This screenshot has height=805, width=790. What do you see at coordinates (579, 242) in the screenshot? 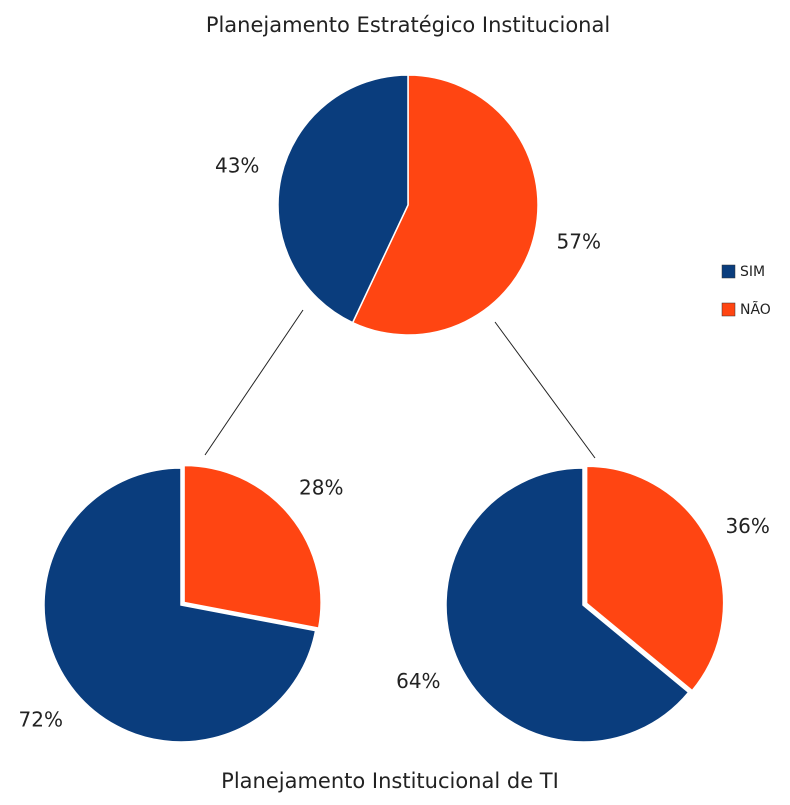
I see `data-label: 57%` at bounding box center [579, 242].